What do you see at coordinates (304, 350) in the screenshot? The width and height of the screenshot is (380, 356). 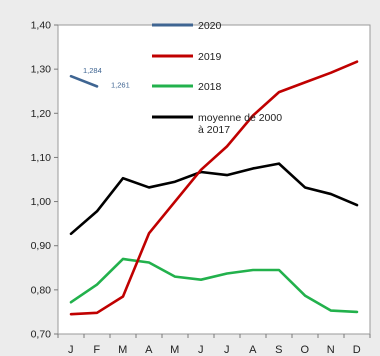 I see `x-tick-label: O` at bounding box center [304, 350].